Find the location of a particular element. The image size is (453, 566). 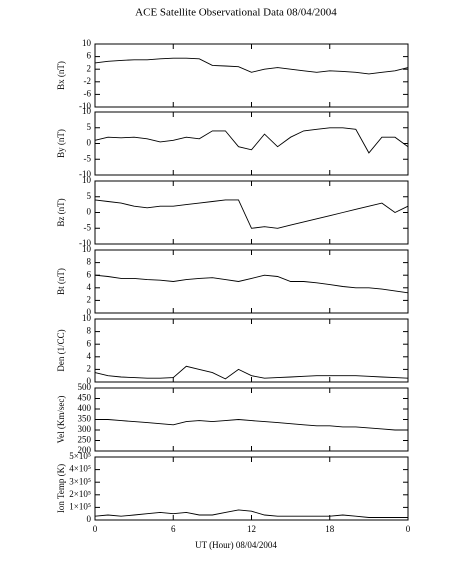

y-axis-label: Bx (nT) is located at coordinates (61, 75).